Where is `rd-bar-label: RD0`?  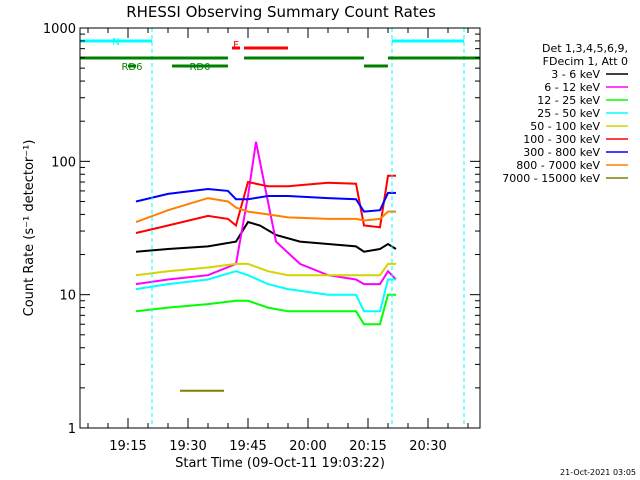 rd-bar-label: RD0 is located at coordinates (199, 67).